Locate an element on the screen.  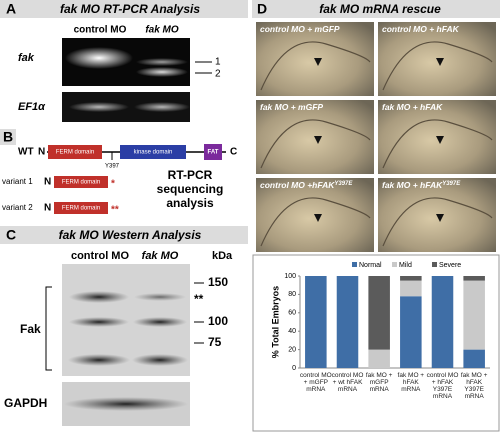
panel-letter: B is located at coordinates (8, 137).